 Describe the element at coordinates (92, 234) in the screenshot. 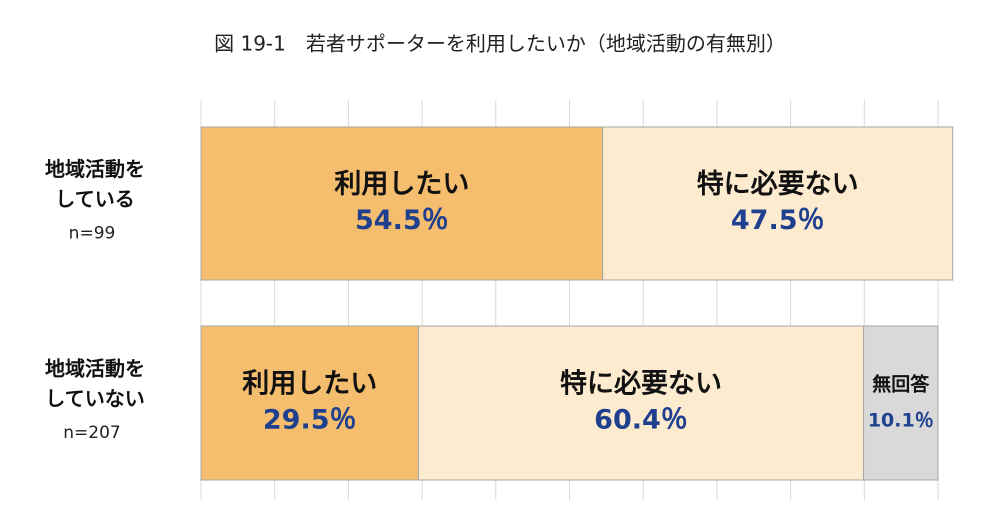

I see `row-note: n=99` at that location.